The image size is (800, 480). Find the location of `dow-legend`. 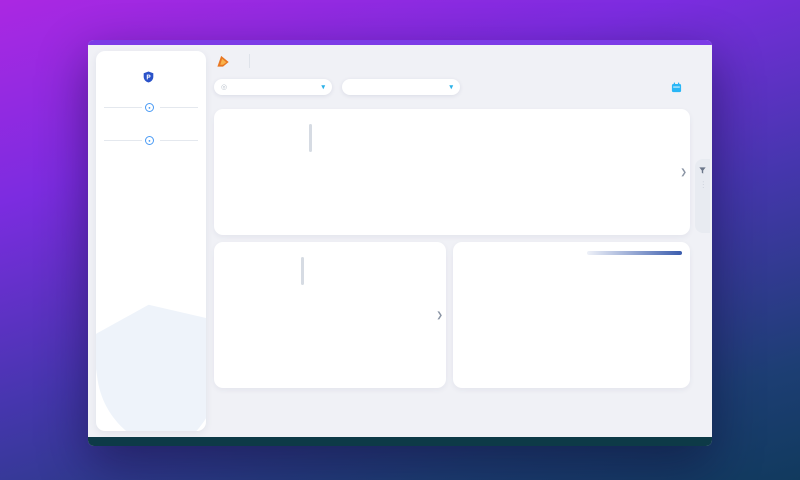

dow-legend is located at coordinates (264, 314).